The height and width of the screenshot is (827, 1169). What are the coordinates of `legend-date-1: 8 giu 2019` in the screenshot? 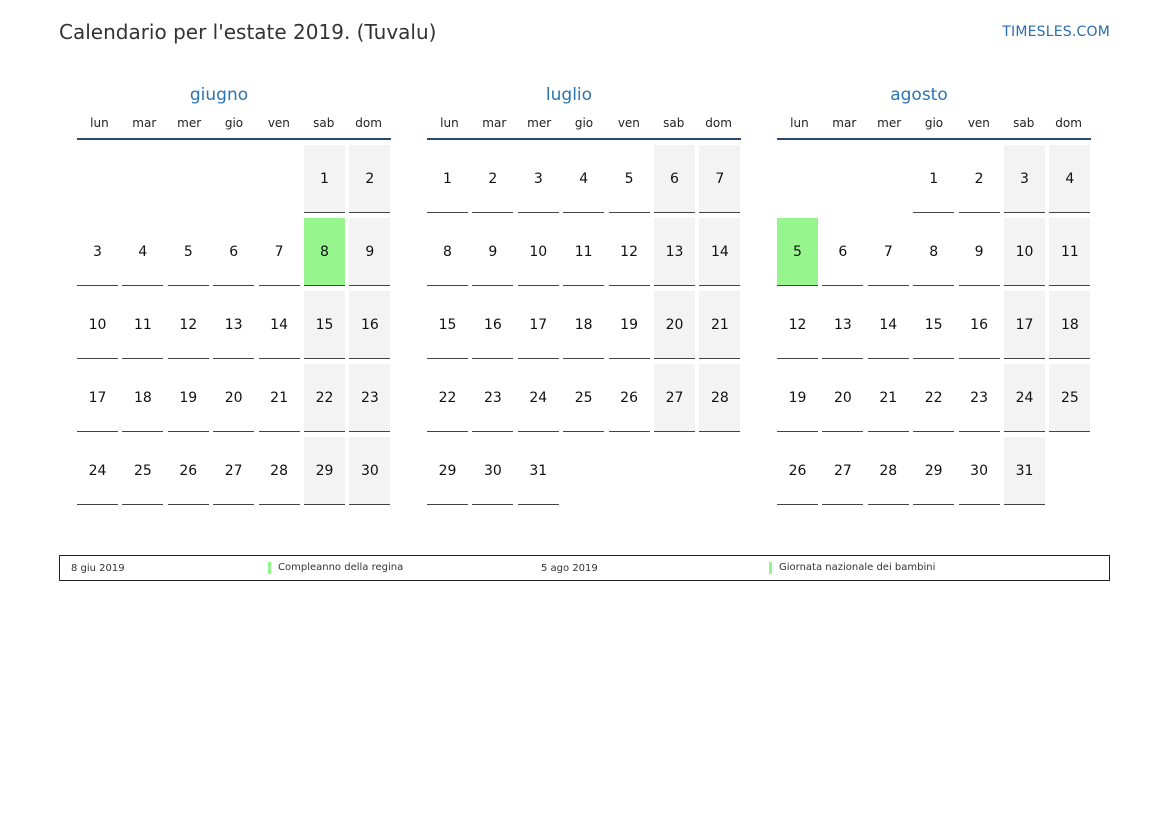 It's located at (98, 568).